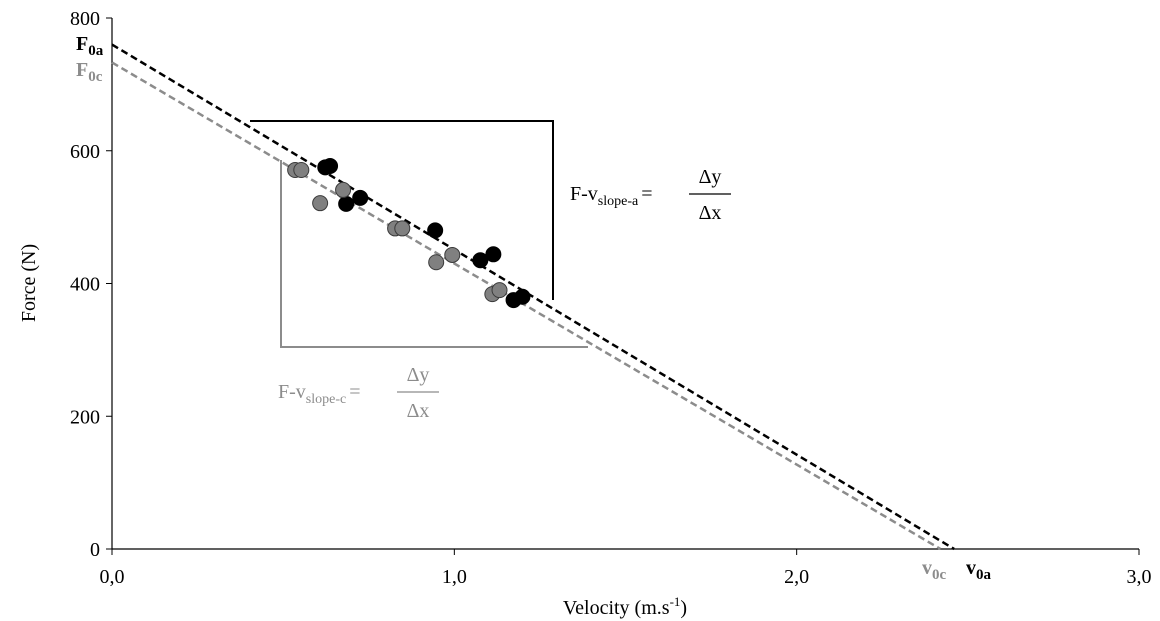 The width and height of the screenshot is (1160, 621). Describe the element at coordinates (683, 608) in the screenshot. I see `x-axis-label-end: )` at that location.